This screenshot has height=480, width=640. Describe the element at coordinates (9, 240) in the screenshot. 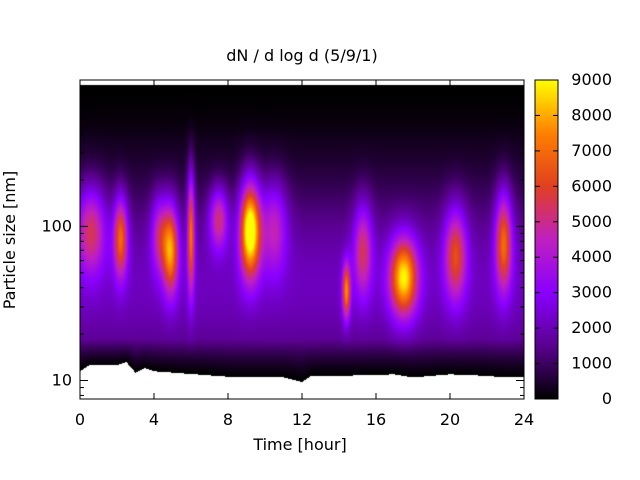

I see `y-axis-label: Particle size [nm]` at that location.